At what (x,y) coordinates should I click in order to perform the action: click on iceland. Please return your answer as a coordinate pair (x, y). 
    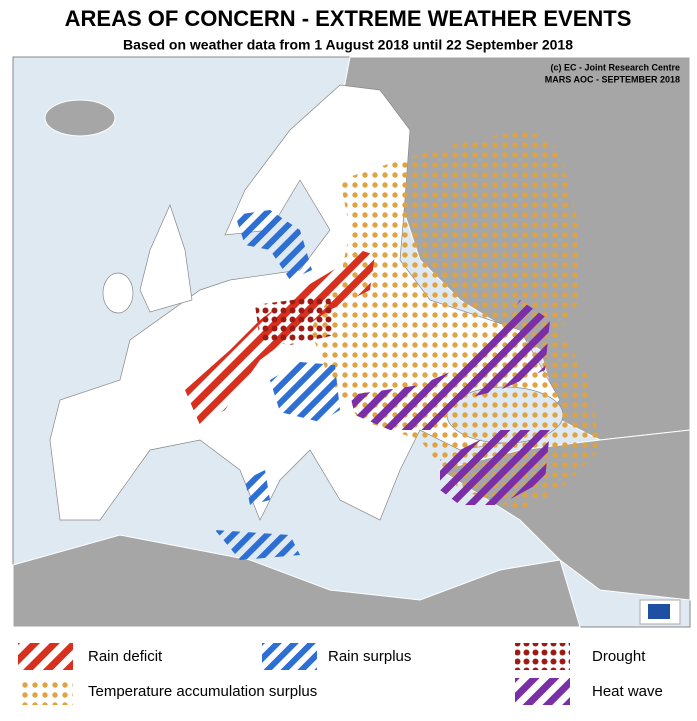
    Looking at the image, I should click on (80, 118).